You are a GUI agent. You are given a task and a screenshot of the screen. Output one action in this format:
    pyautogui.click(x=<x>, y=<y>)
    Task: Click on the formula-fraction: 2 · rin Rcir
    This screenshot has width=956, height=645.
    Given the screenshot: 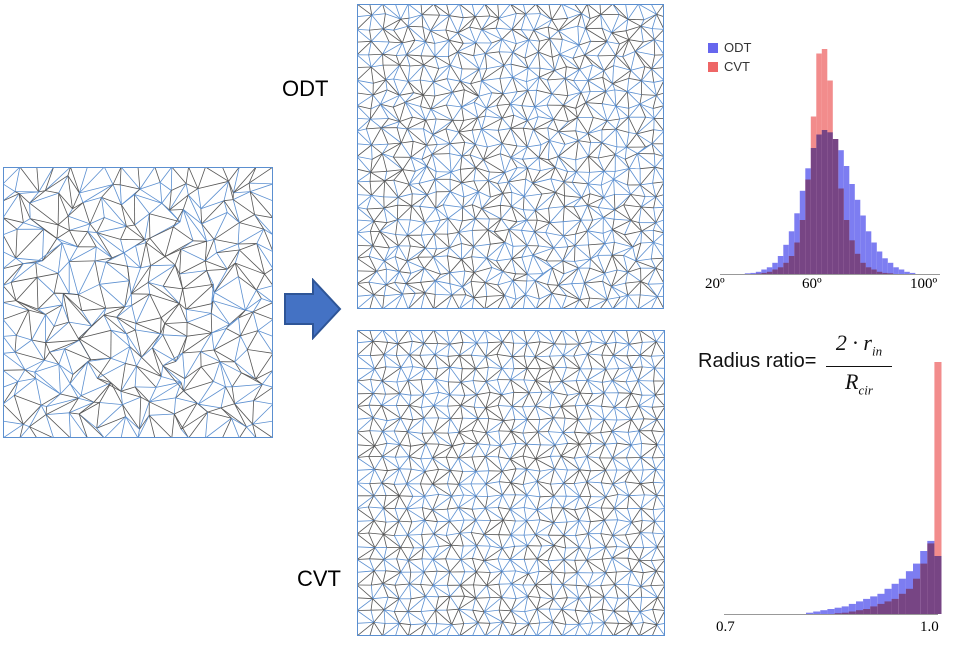 What is the action you would take?
    pyautogui.click(x=859, y=367)
    